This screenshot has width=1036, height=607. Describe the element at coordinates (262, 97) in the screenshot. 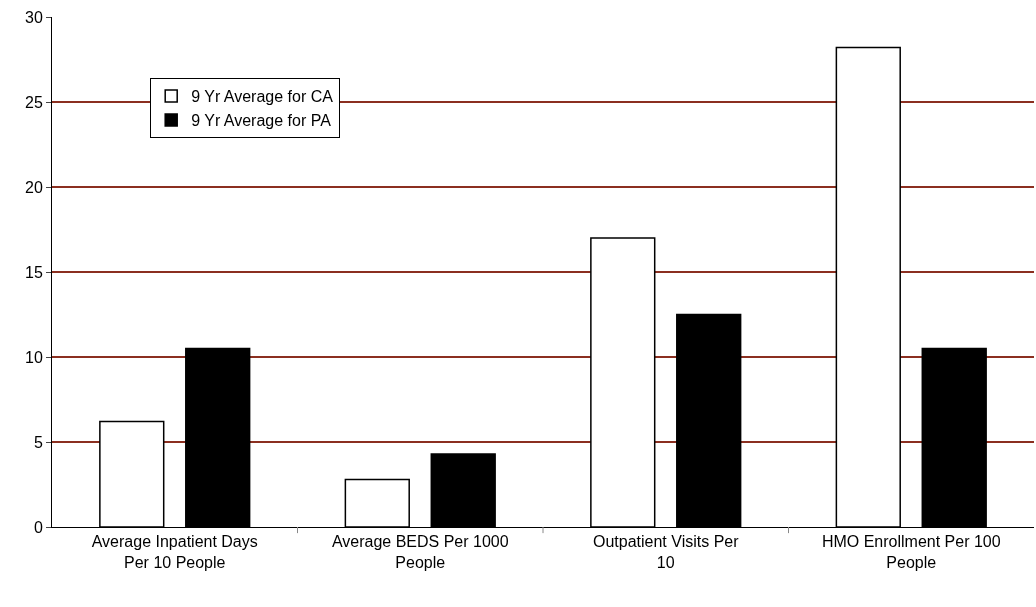

I see `legend-label: 9 Yr Average for CA` at that location.